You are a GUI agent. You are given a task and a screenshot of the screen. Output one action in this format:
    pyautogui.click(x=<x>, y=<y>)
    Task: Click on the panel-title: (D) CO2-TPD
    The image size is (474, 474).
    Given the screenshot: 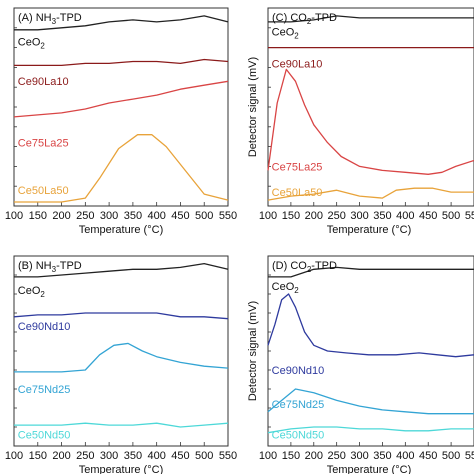 What is the action you would take?
    pyautogui.click(x=304, y=267)
    